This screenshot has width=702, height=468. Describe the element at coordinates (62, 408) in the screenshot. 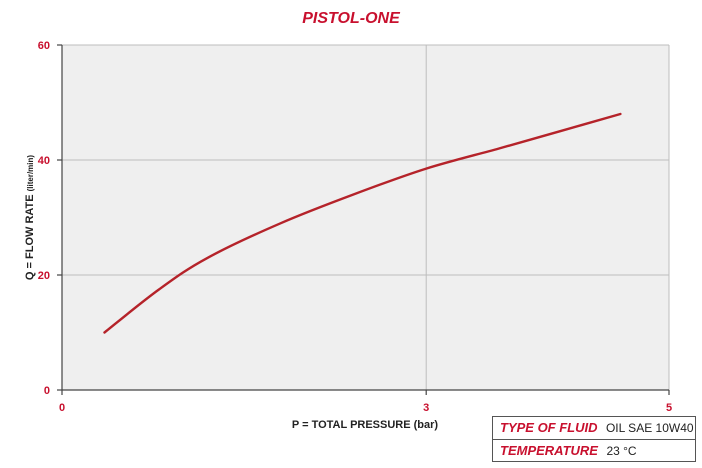

I see `x-tick-label: 0` at that location.